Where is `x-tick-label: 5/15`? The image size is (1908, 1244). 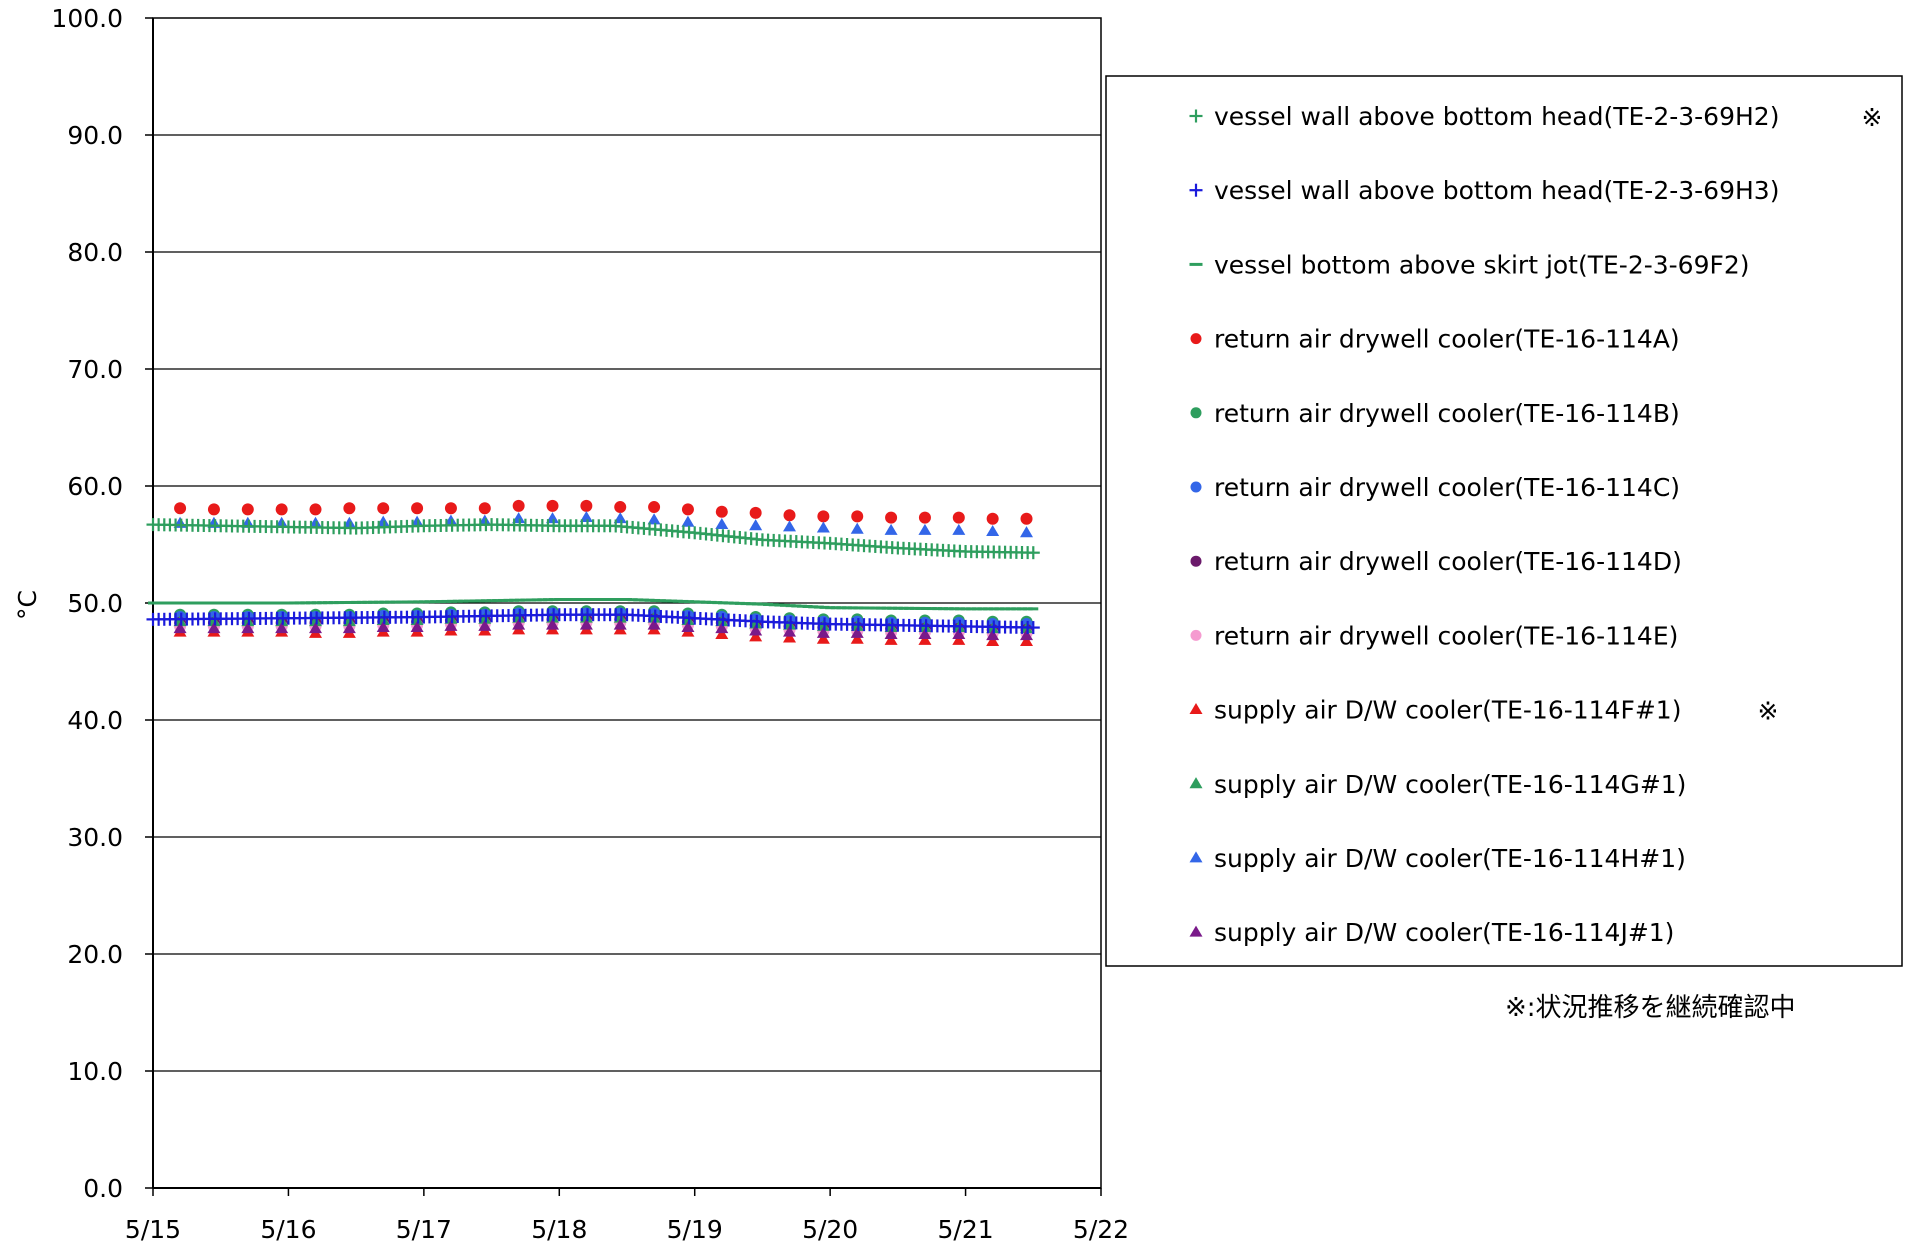
x-tick-label: 5/15 is located at coordinates (153, 1229).